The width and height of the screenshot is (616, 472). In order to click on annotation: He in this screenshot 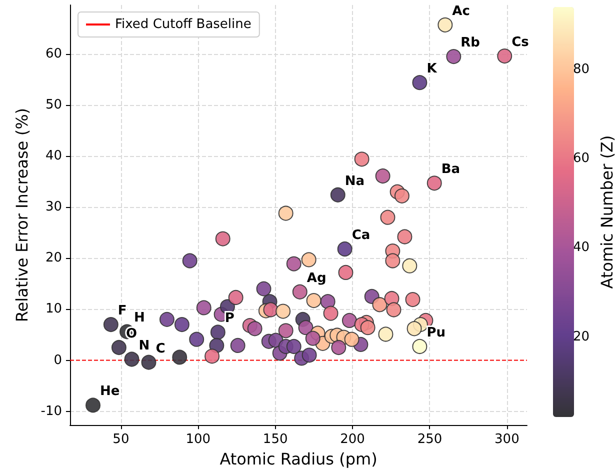, I will do `click(110, 392)`.